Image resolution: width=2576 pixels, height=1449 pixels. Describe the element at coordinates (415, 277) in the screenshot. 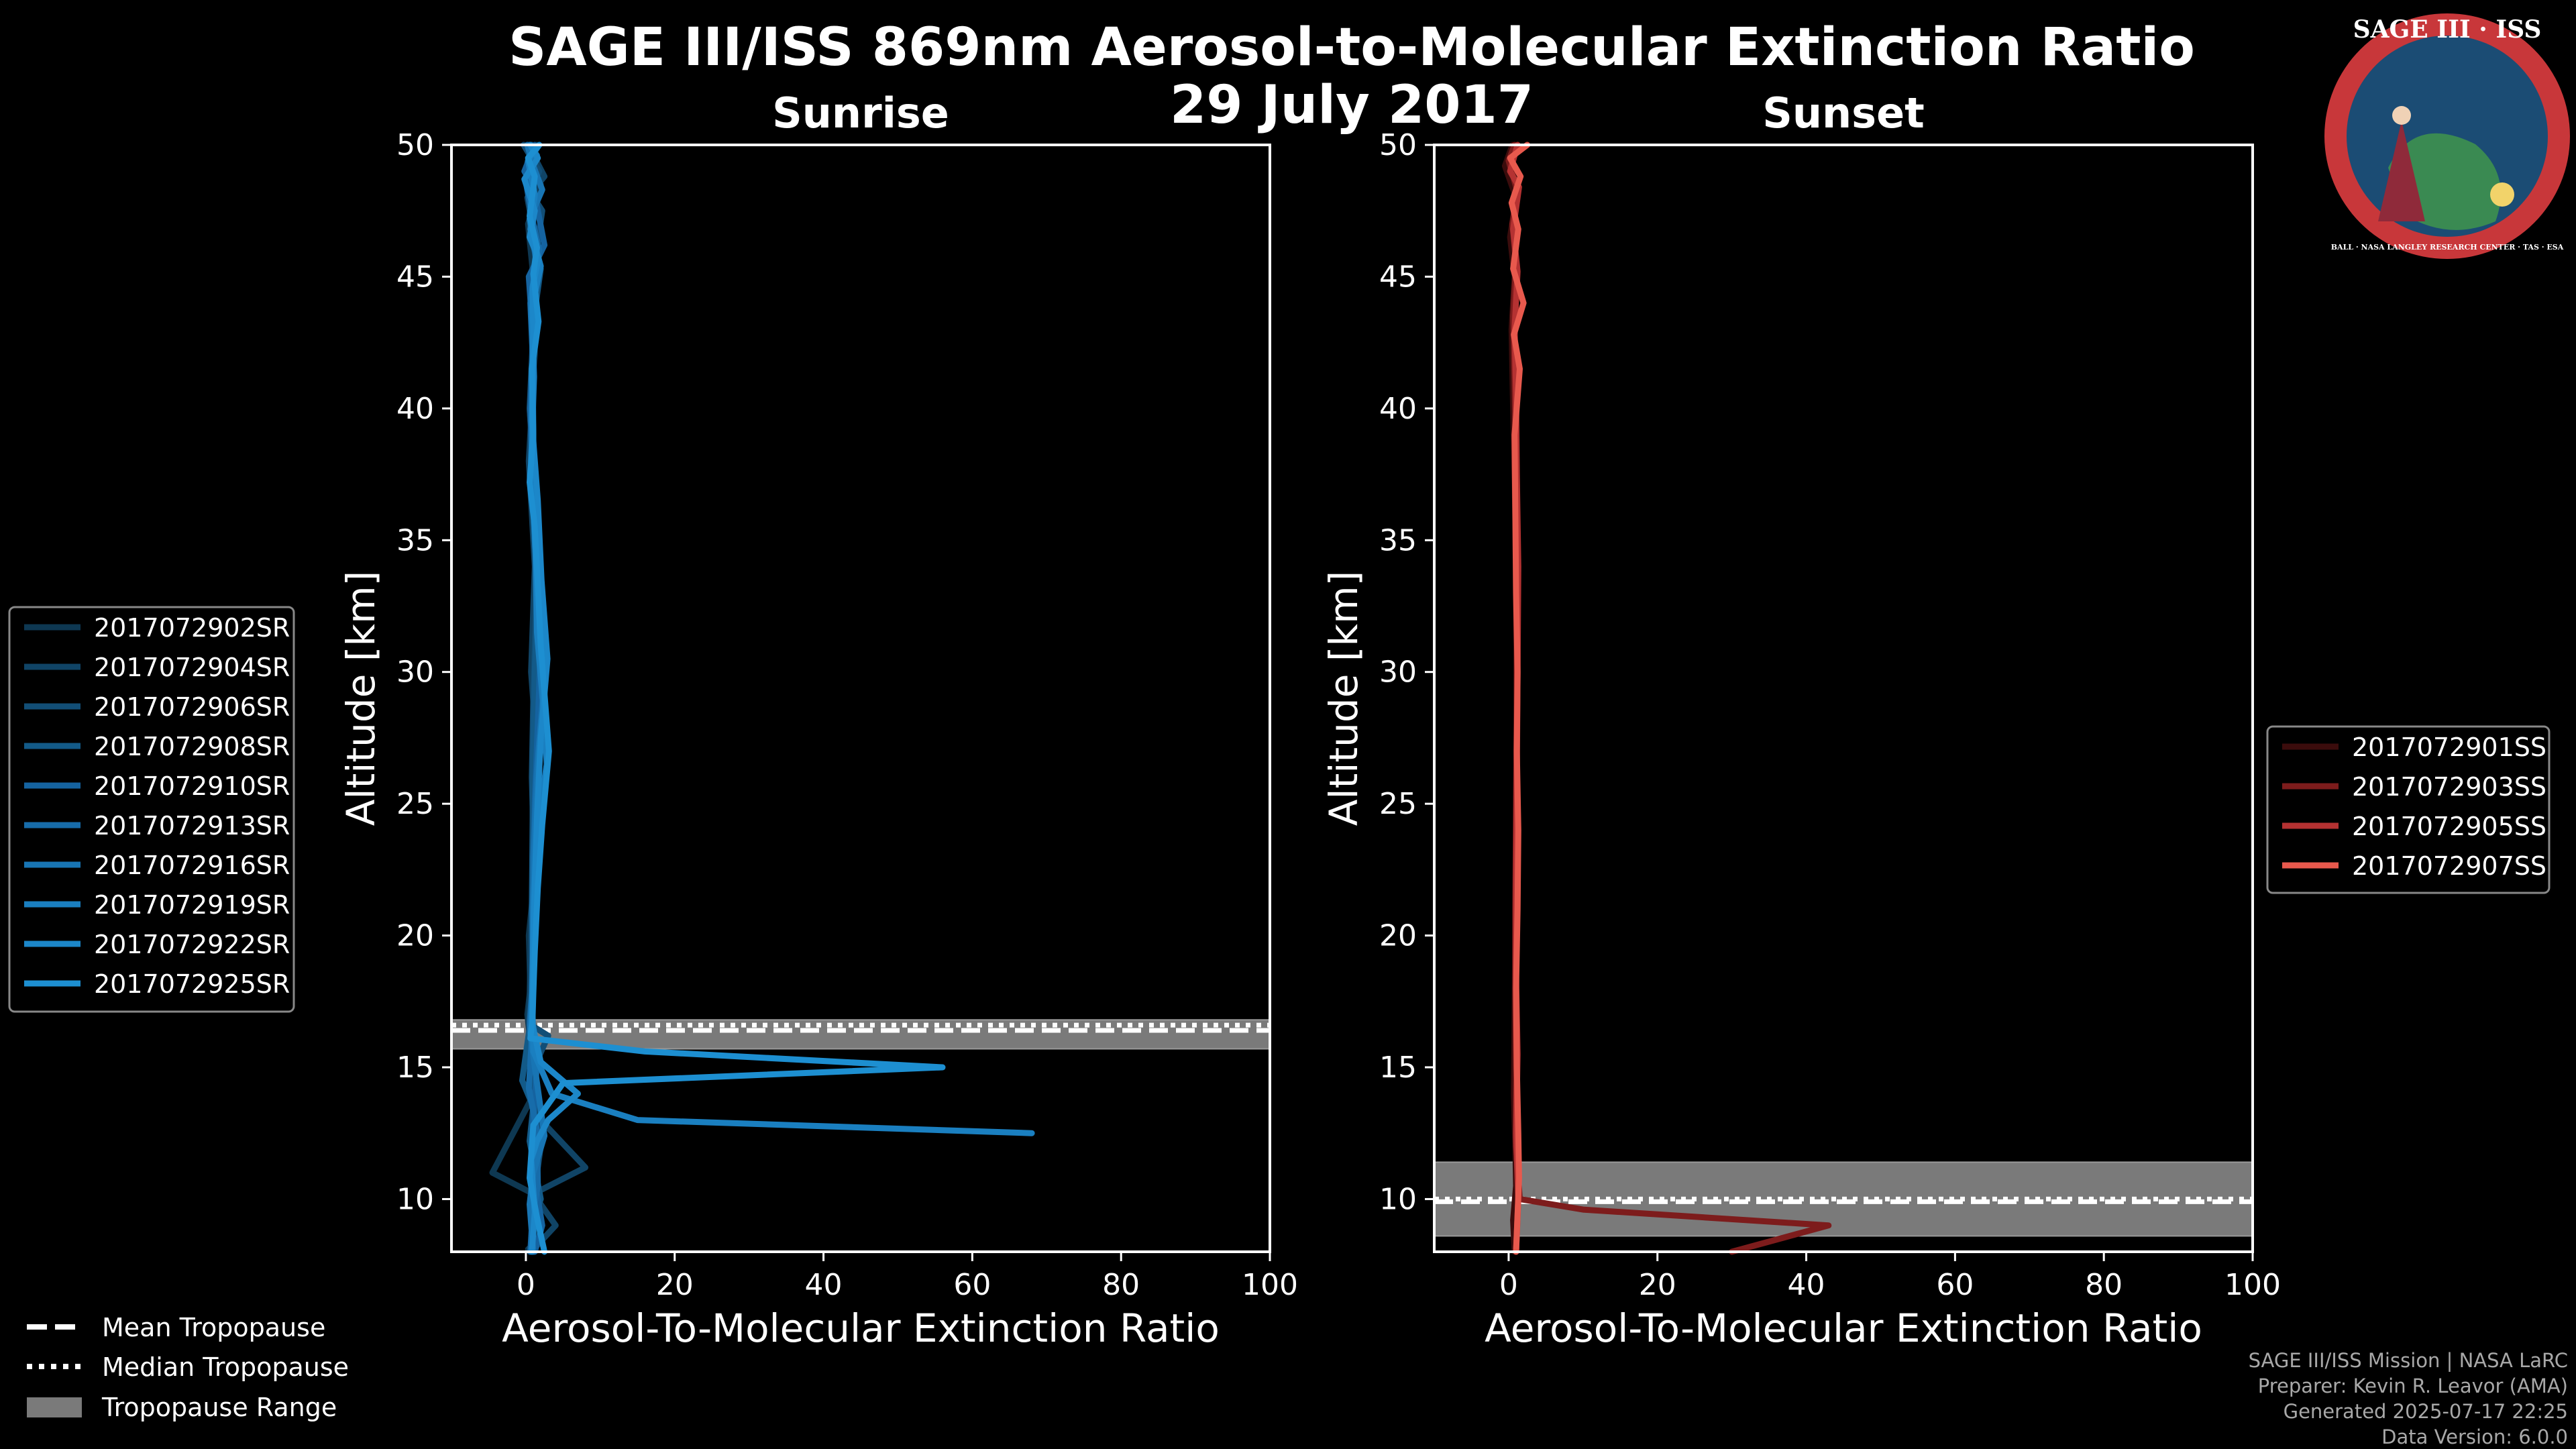

I see `sunrise-ytick-label: 45` at that location.